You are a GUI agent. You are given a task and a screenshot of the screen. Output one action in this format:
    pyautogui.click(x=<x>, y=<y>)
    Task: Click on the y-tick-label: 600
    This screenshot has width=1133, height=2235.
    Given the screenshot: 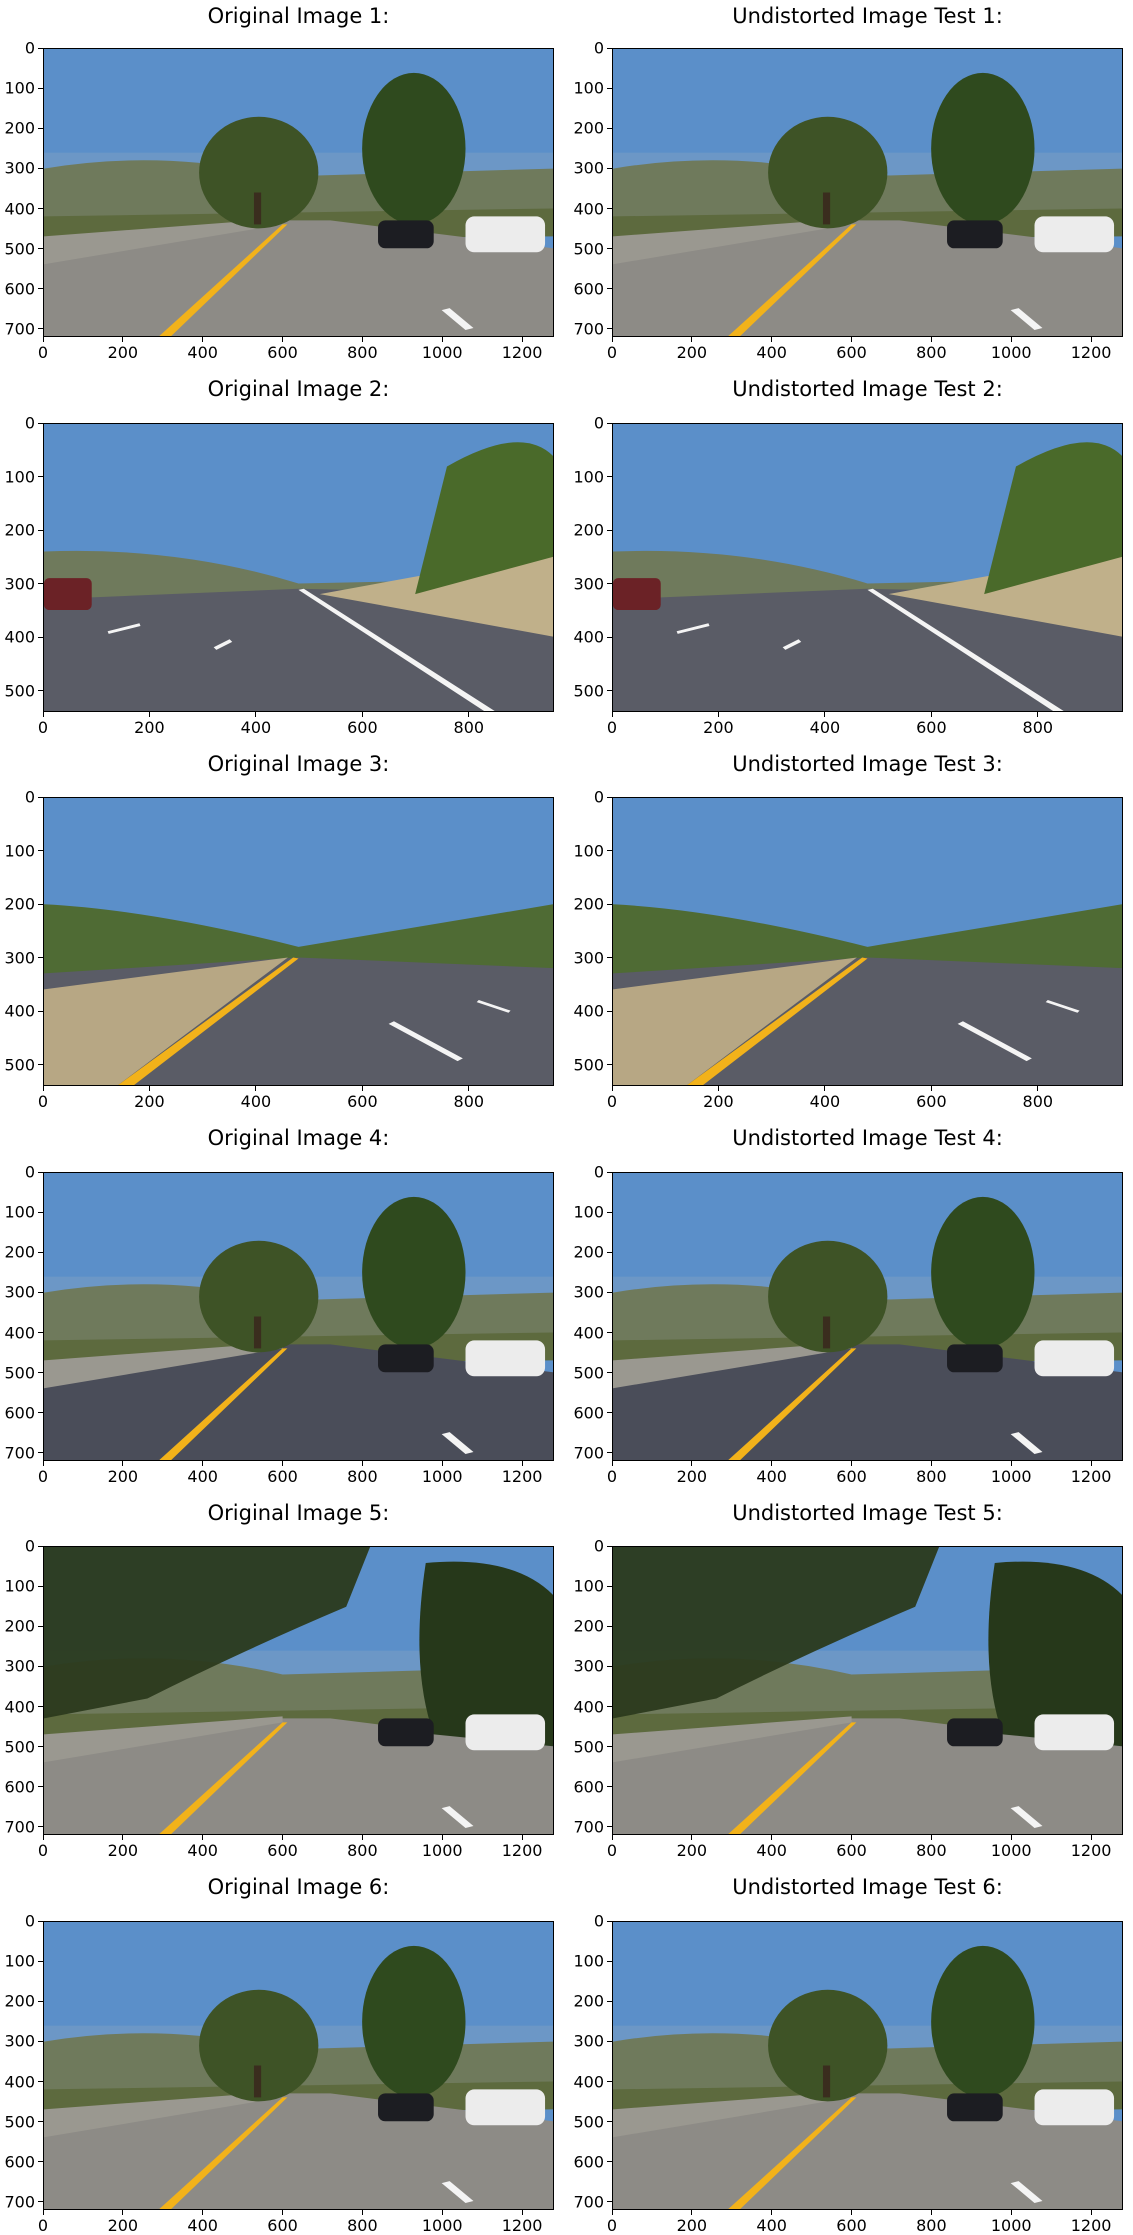 What is the action you would take?
    pyautogui.click(x=588, y=1413)
    